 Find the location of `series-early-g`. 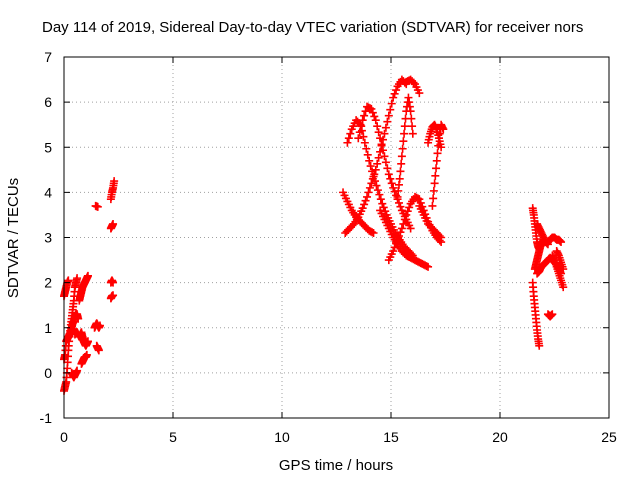

series-early-g is located at coordinates (84, 359).